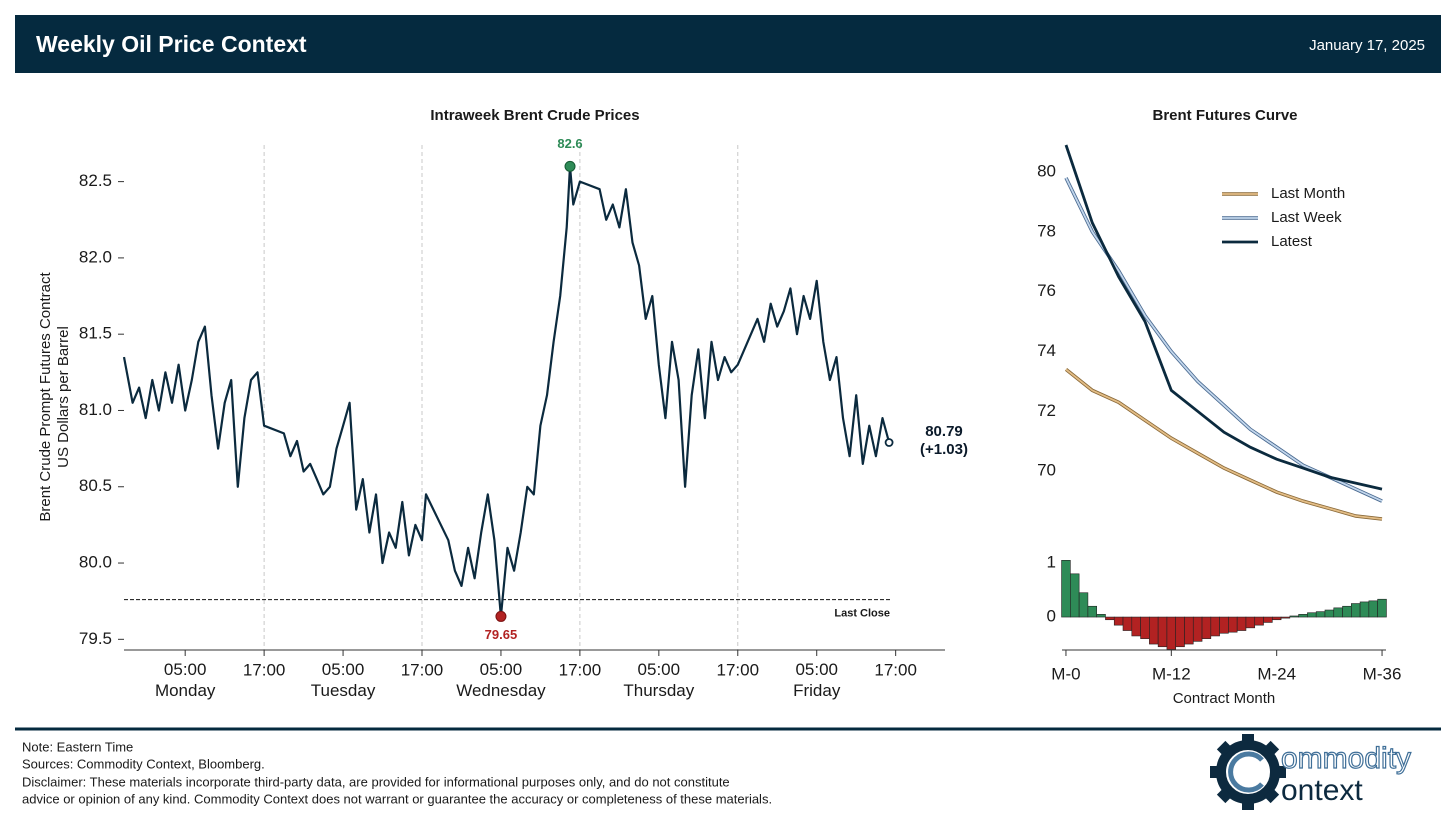 Image resolution: width=1456 pixels, height=831 pixels. Describe the element at coordinates (1051, 562) in the screenshot. I see `y-tick-label: 1` at that location.